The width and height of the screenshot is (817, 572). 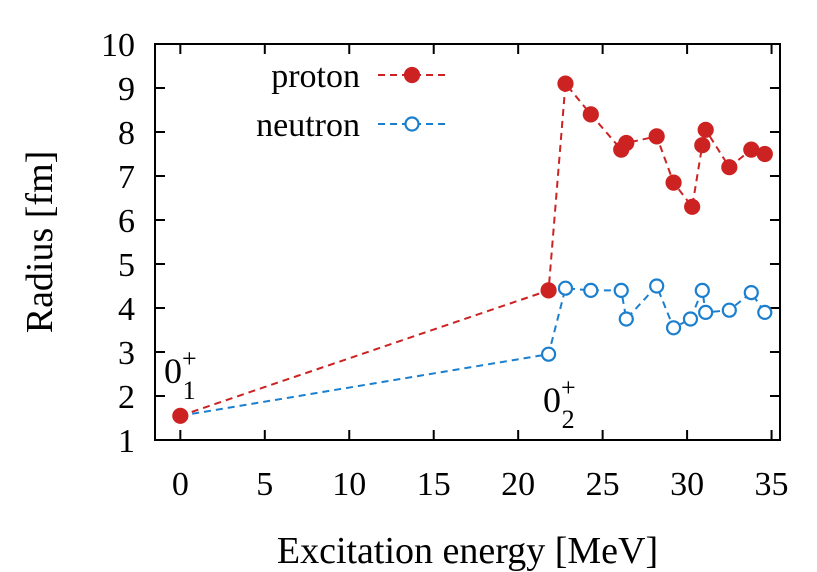 What do you see at coordinates (315, 76) in the screenshot?
I see `legend-label-proton: proton` at bounding box center [315, 76].